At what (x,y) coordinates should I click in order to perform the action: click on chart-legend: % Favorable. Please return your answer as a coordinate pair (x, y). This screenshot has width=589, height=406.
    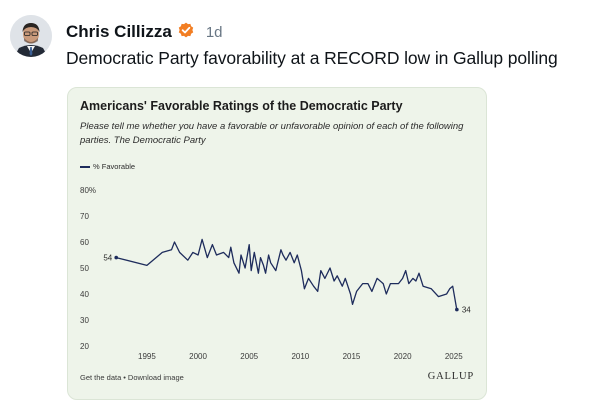
    Looking at the image, I should click on (107, 166).